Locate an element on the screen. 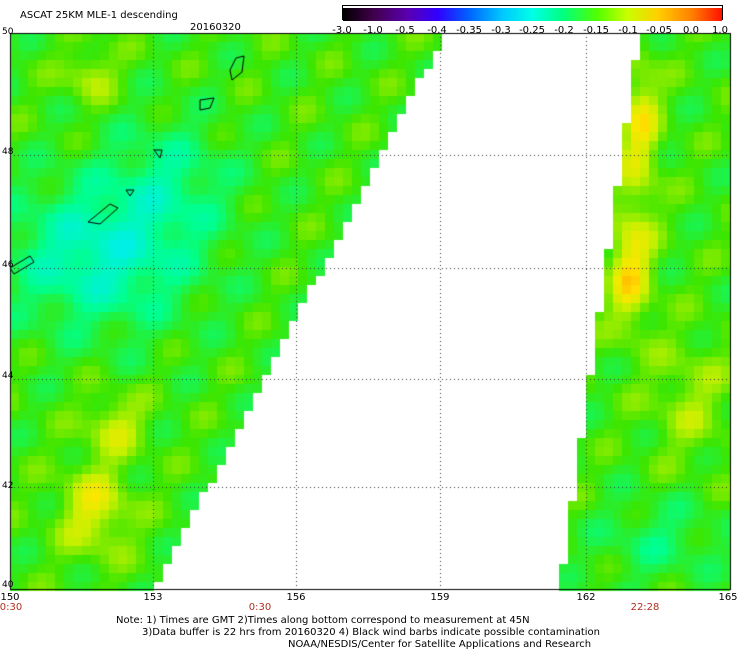  colorbar-gradient is located at coordinates (532, 14).